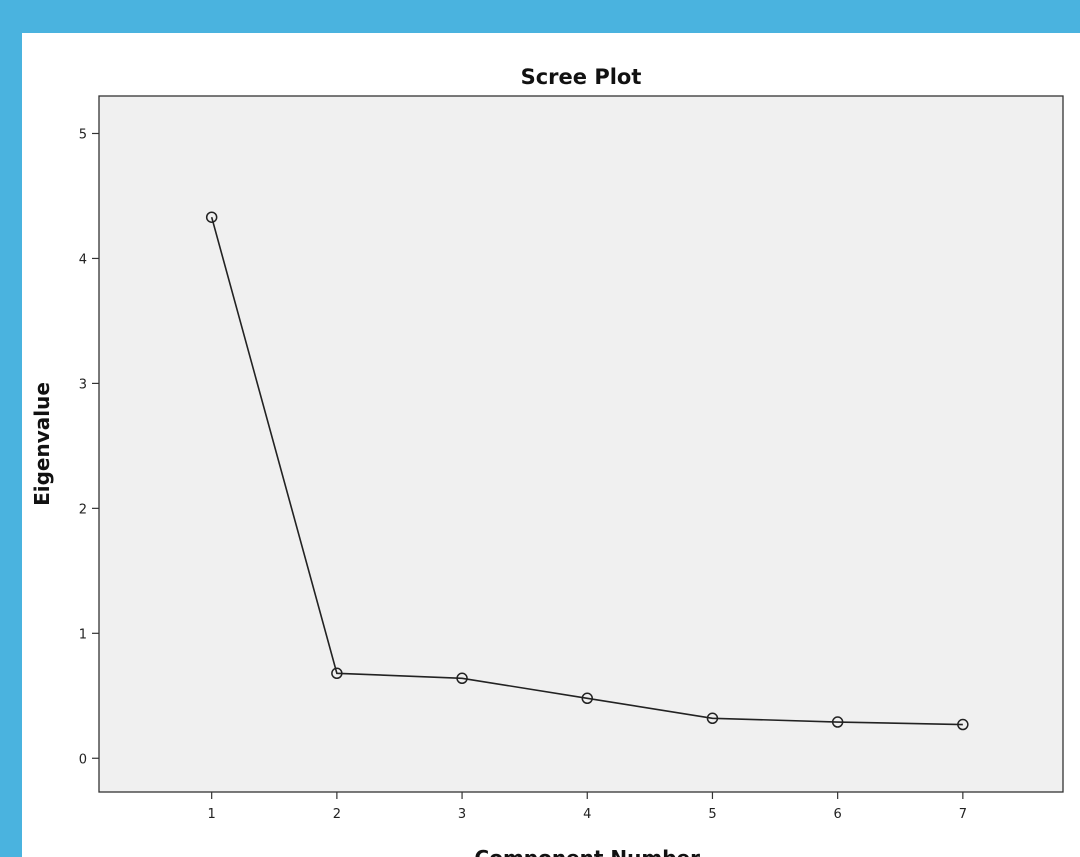 Image resolution: width=1080 pixels, height=857 pixels. What do you see at coordinates (587, 814) in the screenshot?
I see `x-tick-label-4: 4` at bounding box center [587, 814].